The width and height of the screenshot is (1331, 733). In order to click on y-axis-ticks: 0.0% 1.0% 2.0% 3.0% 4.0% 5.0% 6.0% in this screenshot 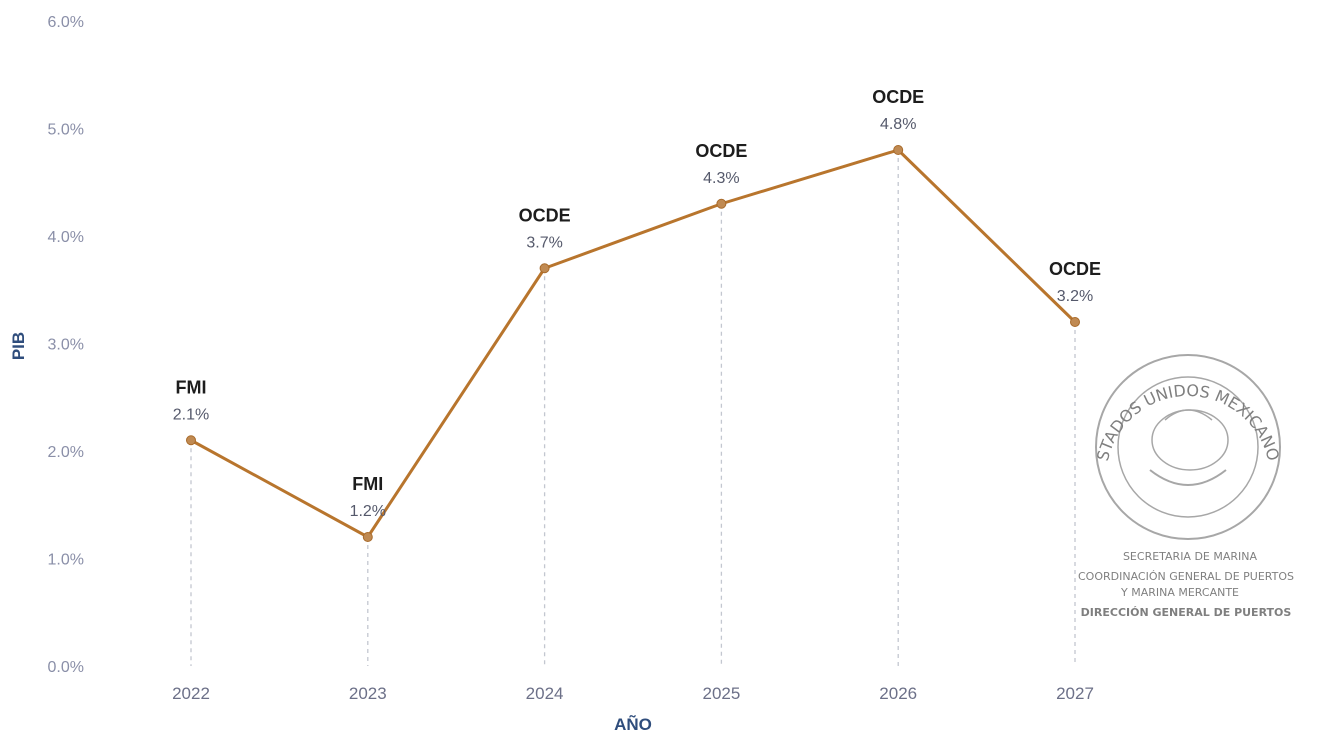, I will do `click(66, 345)`.